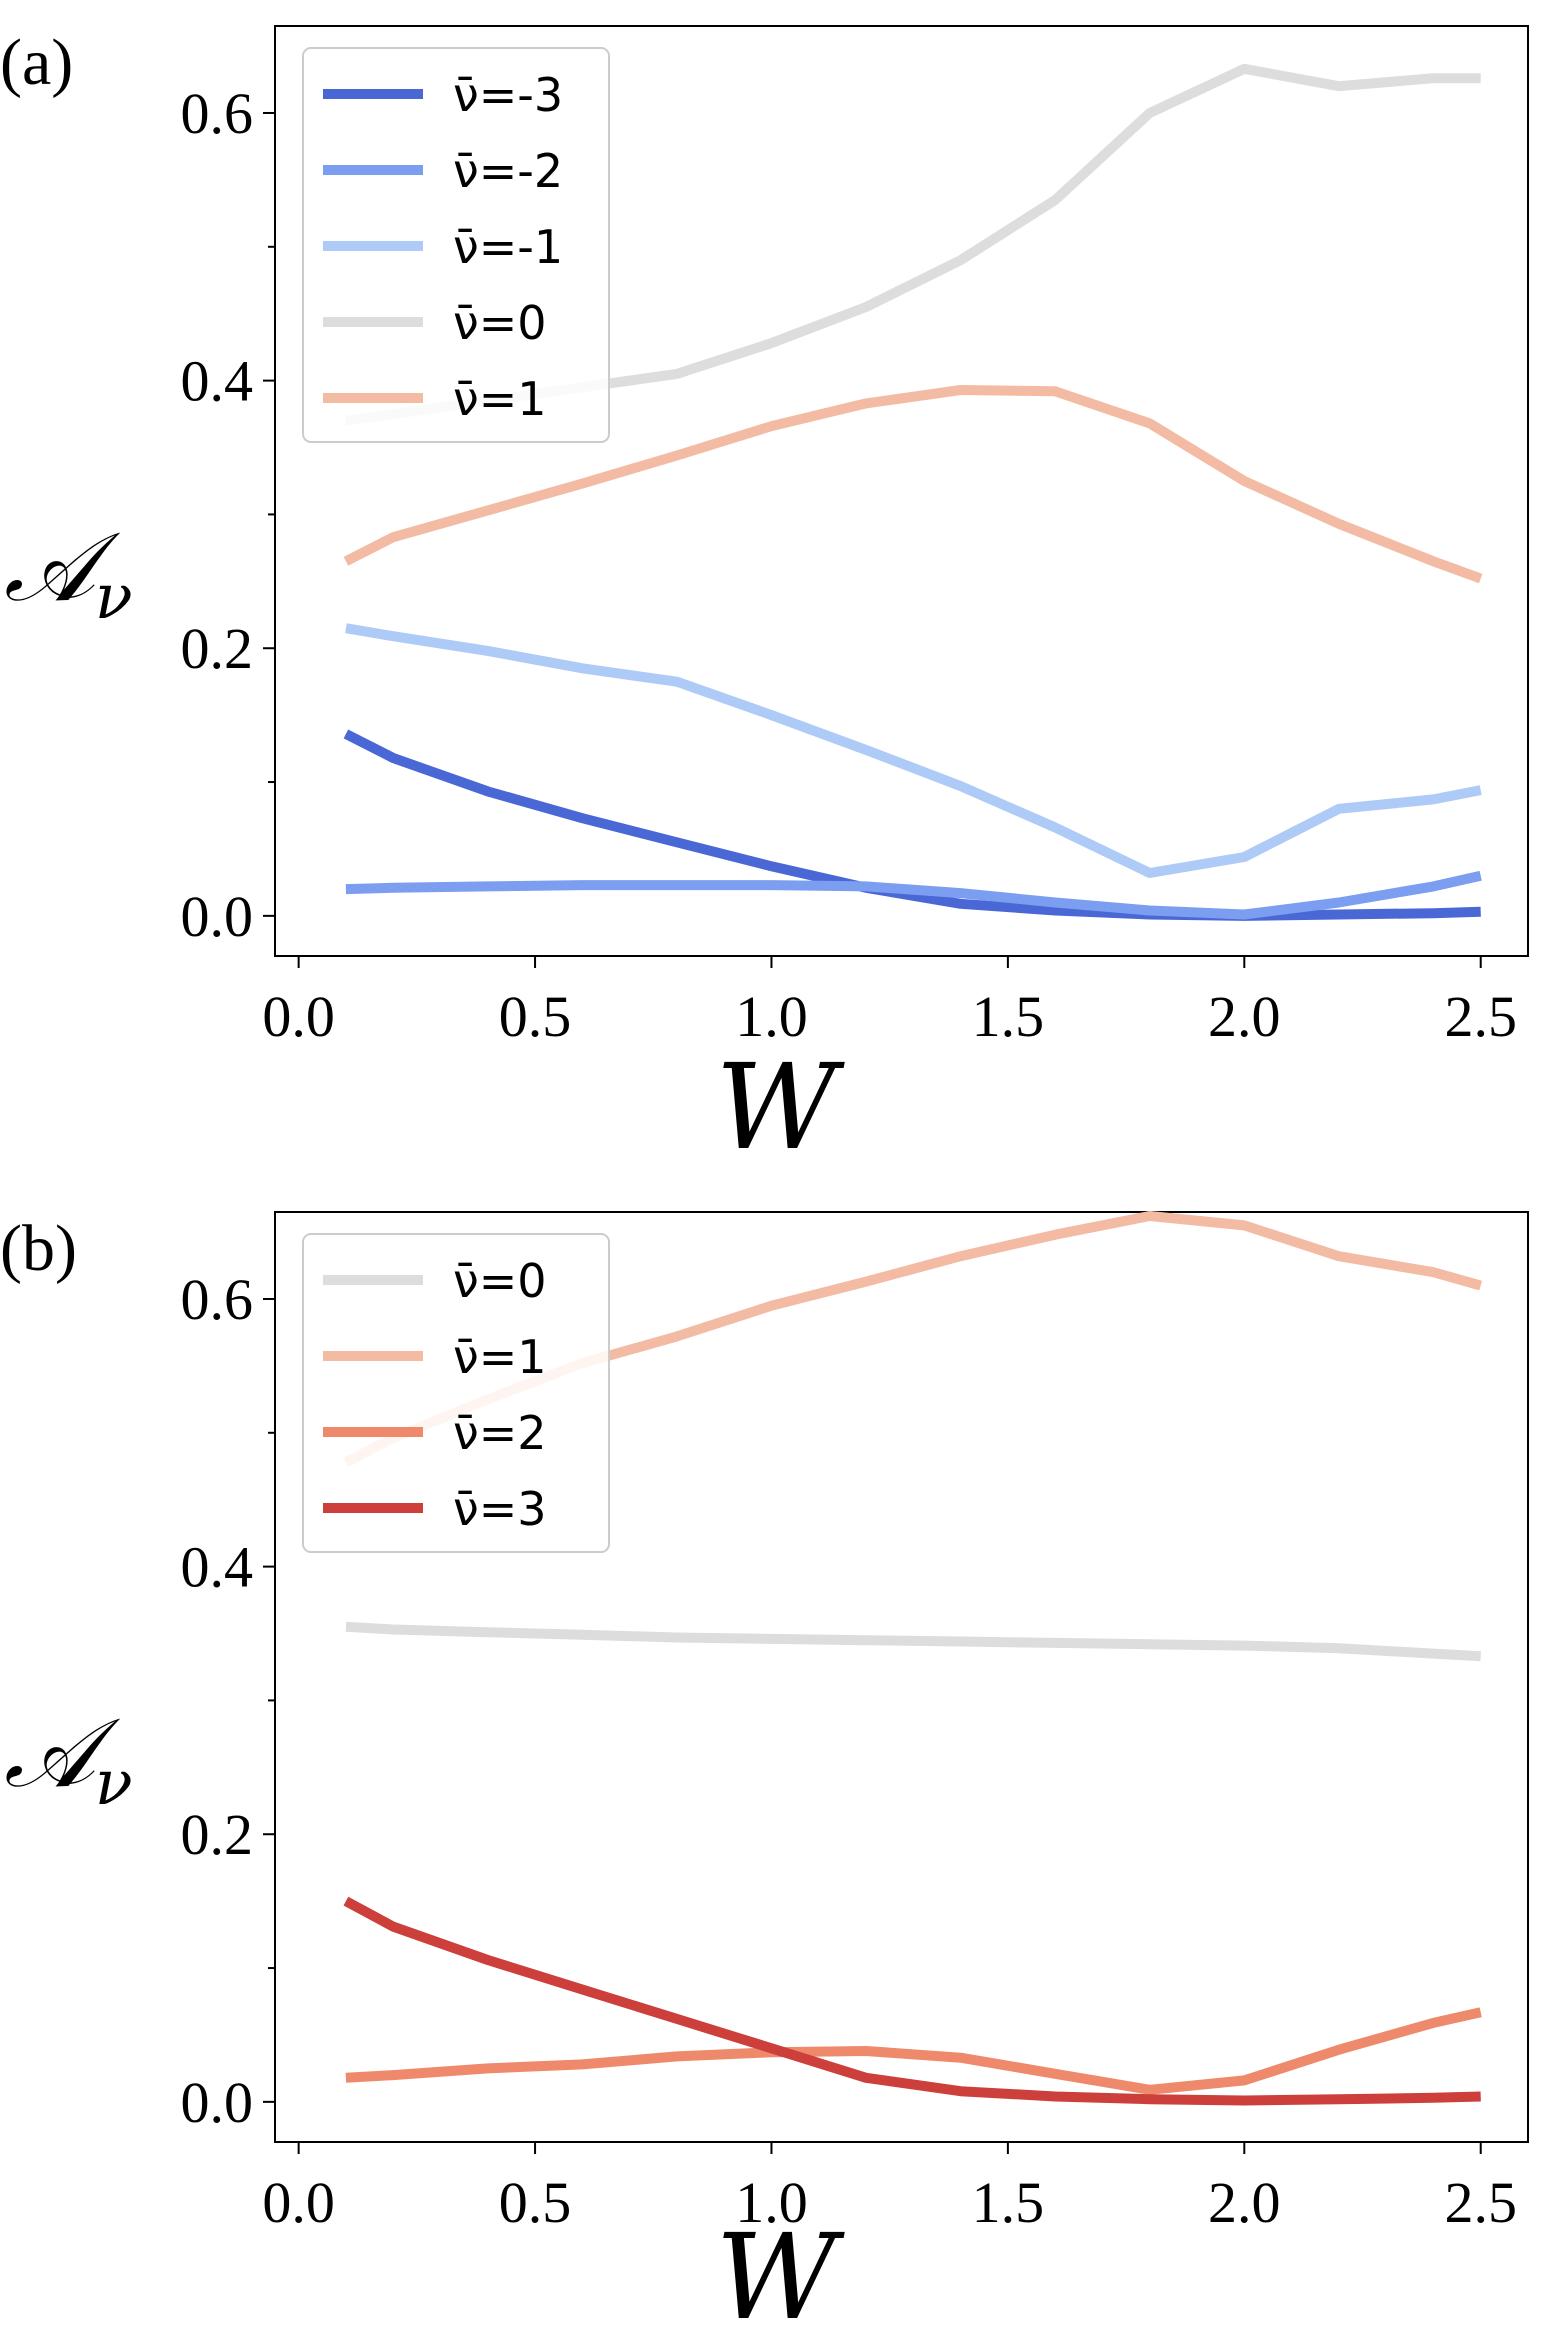 The image size is (1560, 2328). What do you see at coordinates (500, 1509) in the screenshot?
I see `legend-label: ν̄=3` at bounding box center [500, 1509].